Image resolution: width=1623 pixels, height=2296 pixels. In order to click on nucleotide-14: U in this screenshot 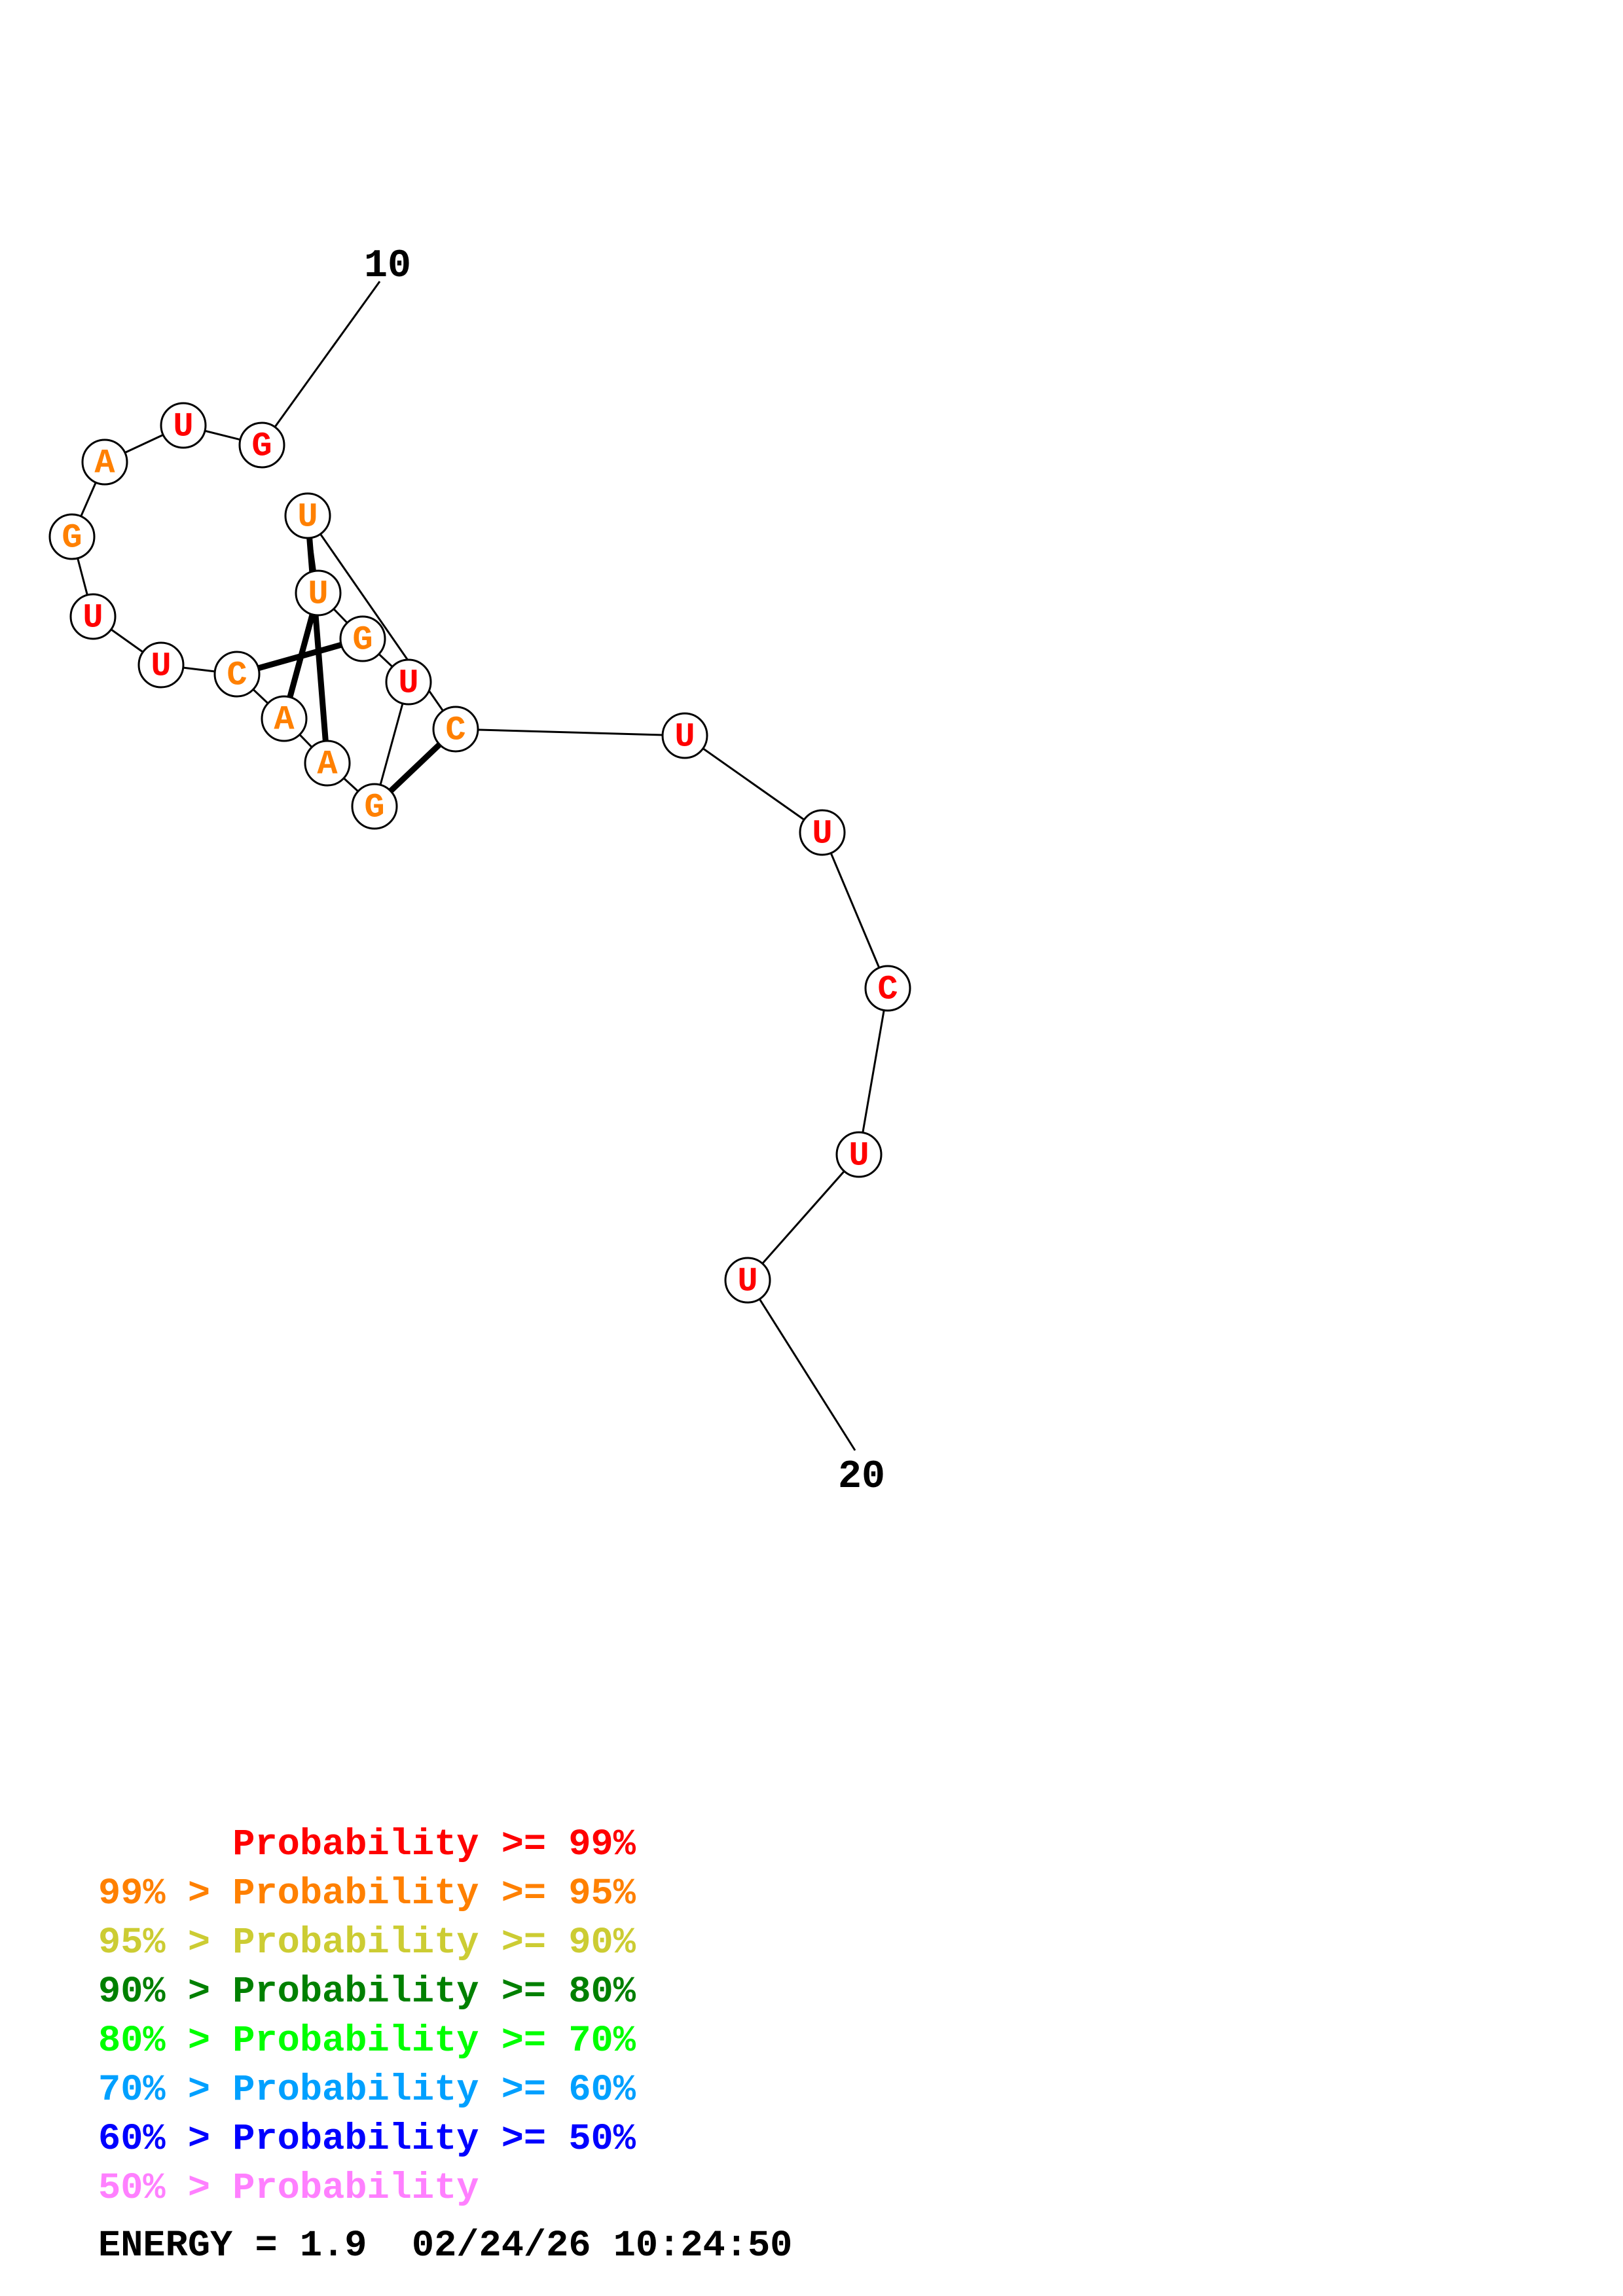, I will do `click(93, 616)`.